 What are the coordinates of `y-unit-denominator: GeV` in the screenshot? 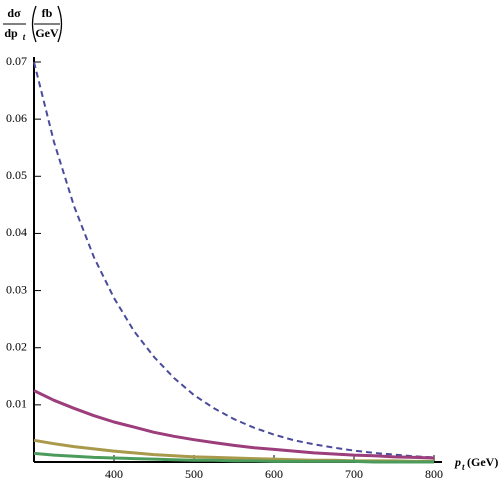 It's located at (47, 33).